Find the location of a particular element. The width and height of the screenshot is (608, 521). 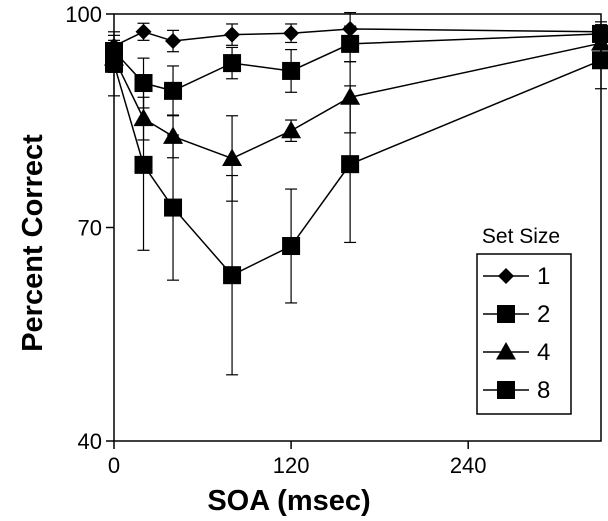

x-tick-label: 240 is located at coordinates (468, 465).